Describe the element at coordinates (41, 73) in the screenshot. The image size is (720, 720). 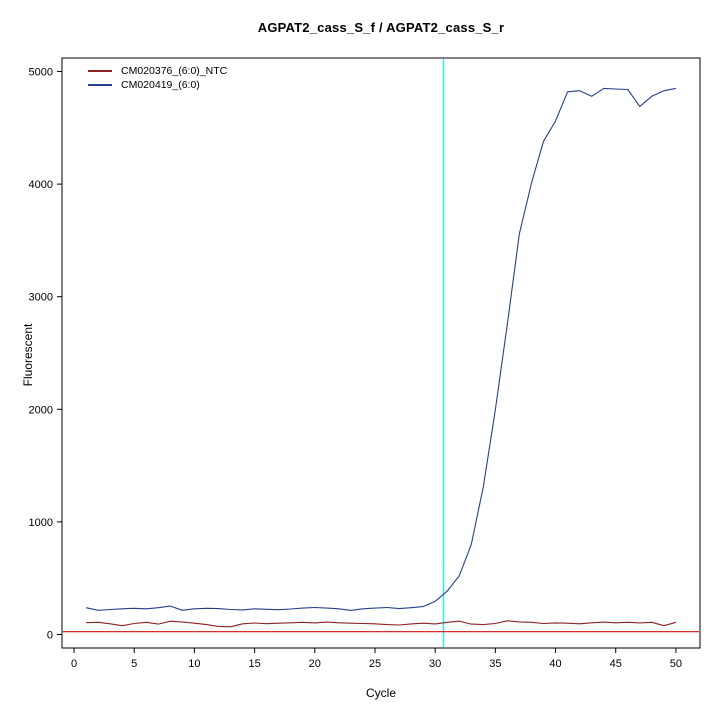
I see `y-tick-label: 5000` at that location.